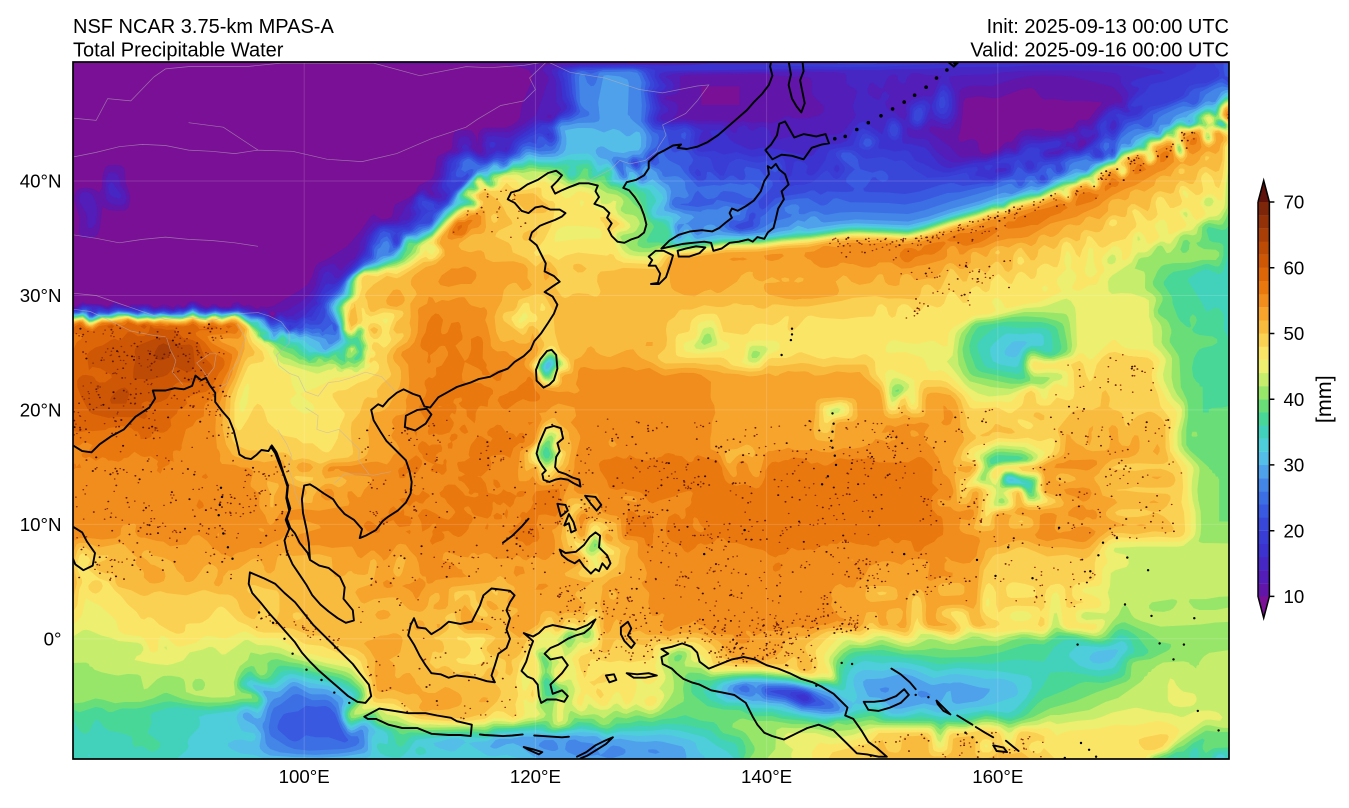  I want to click on svg-text: 140°E, so click(766, 776).